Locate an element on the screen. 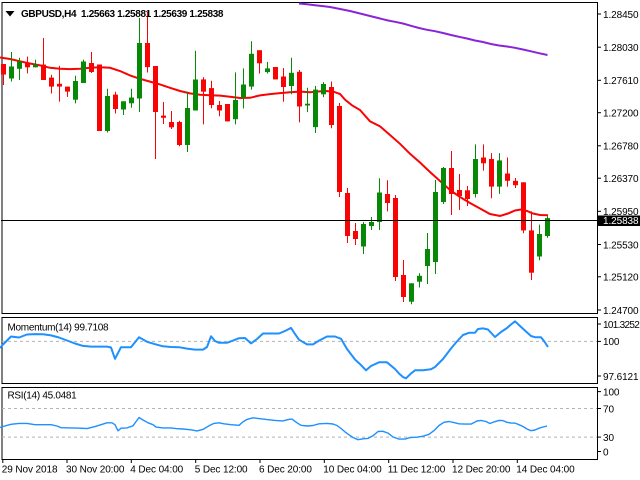 Image resolution: width=640 pixels, height=480 pixels. svg-text: 70 is located at coordinates (608, 409).